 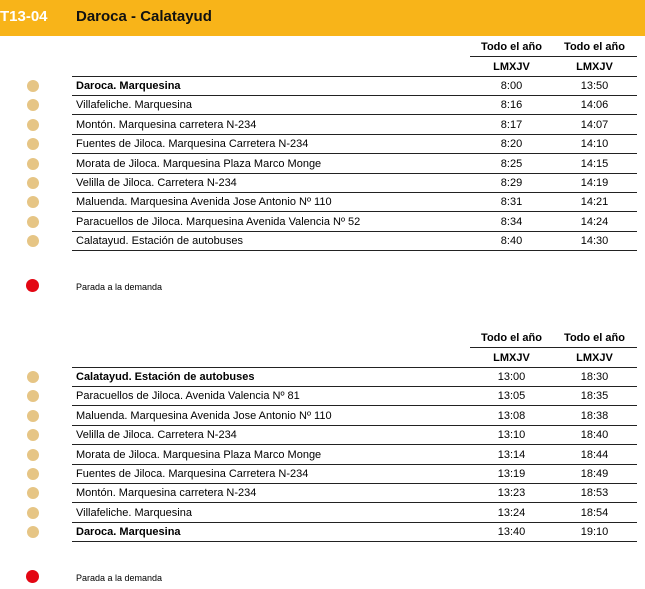 What do you see at coordinates (594, 124) in the screenshot?
I see `departure-time: 14:07` at bounding box center [594, 124].